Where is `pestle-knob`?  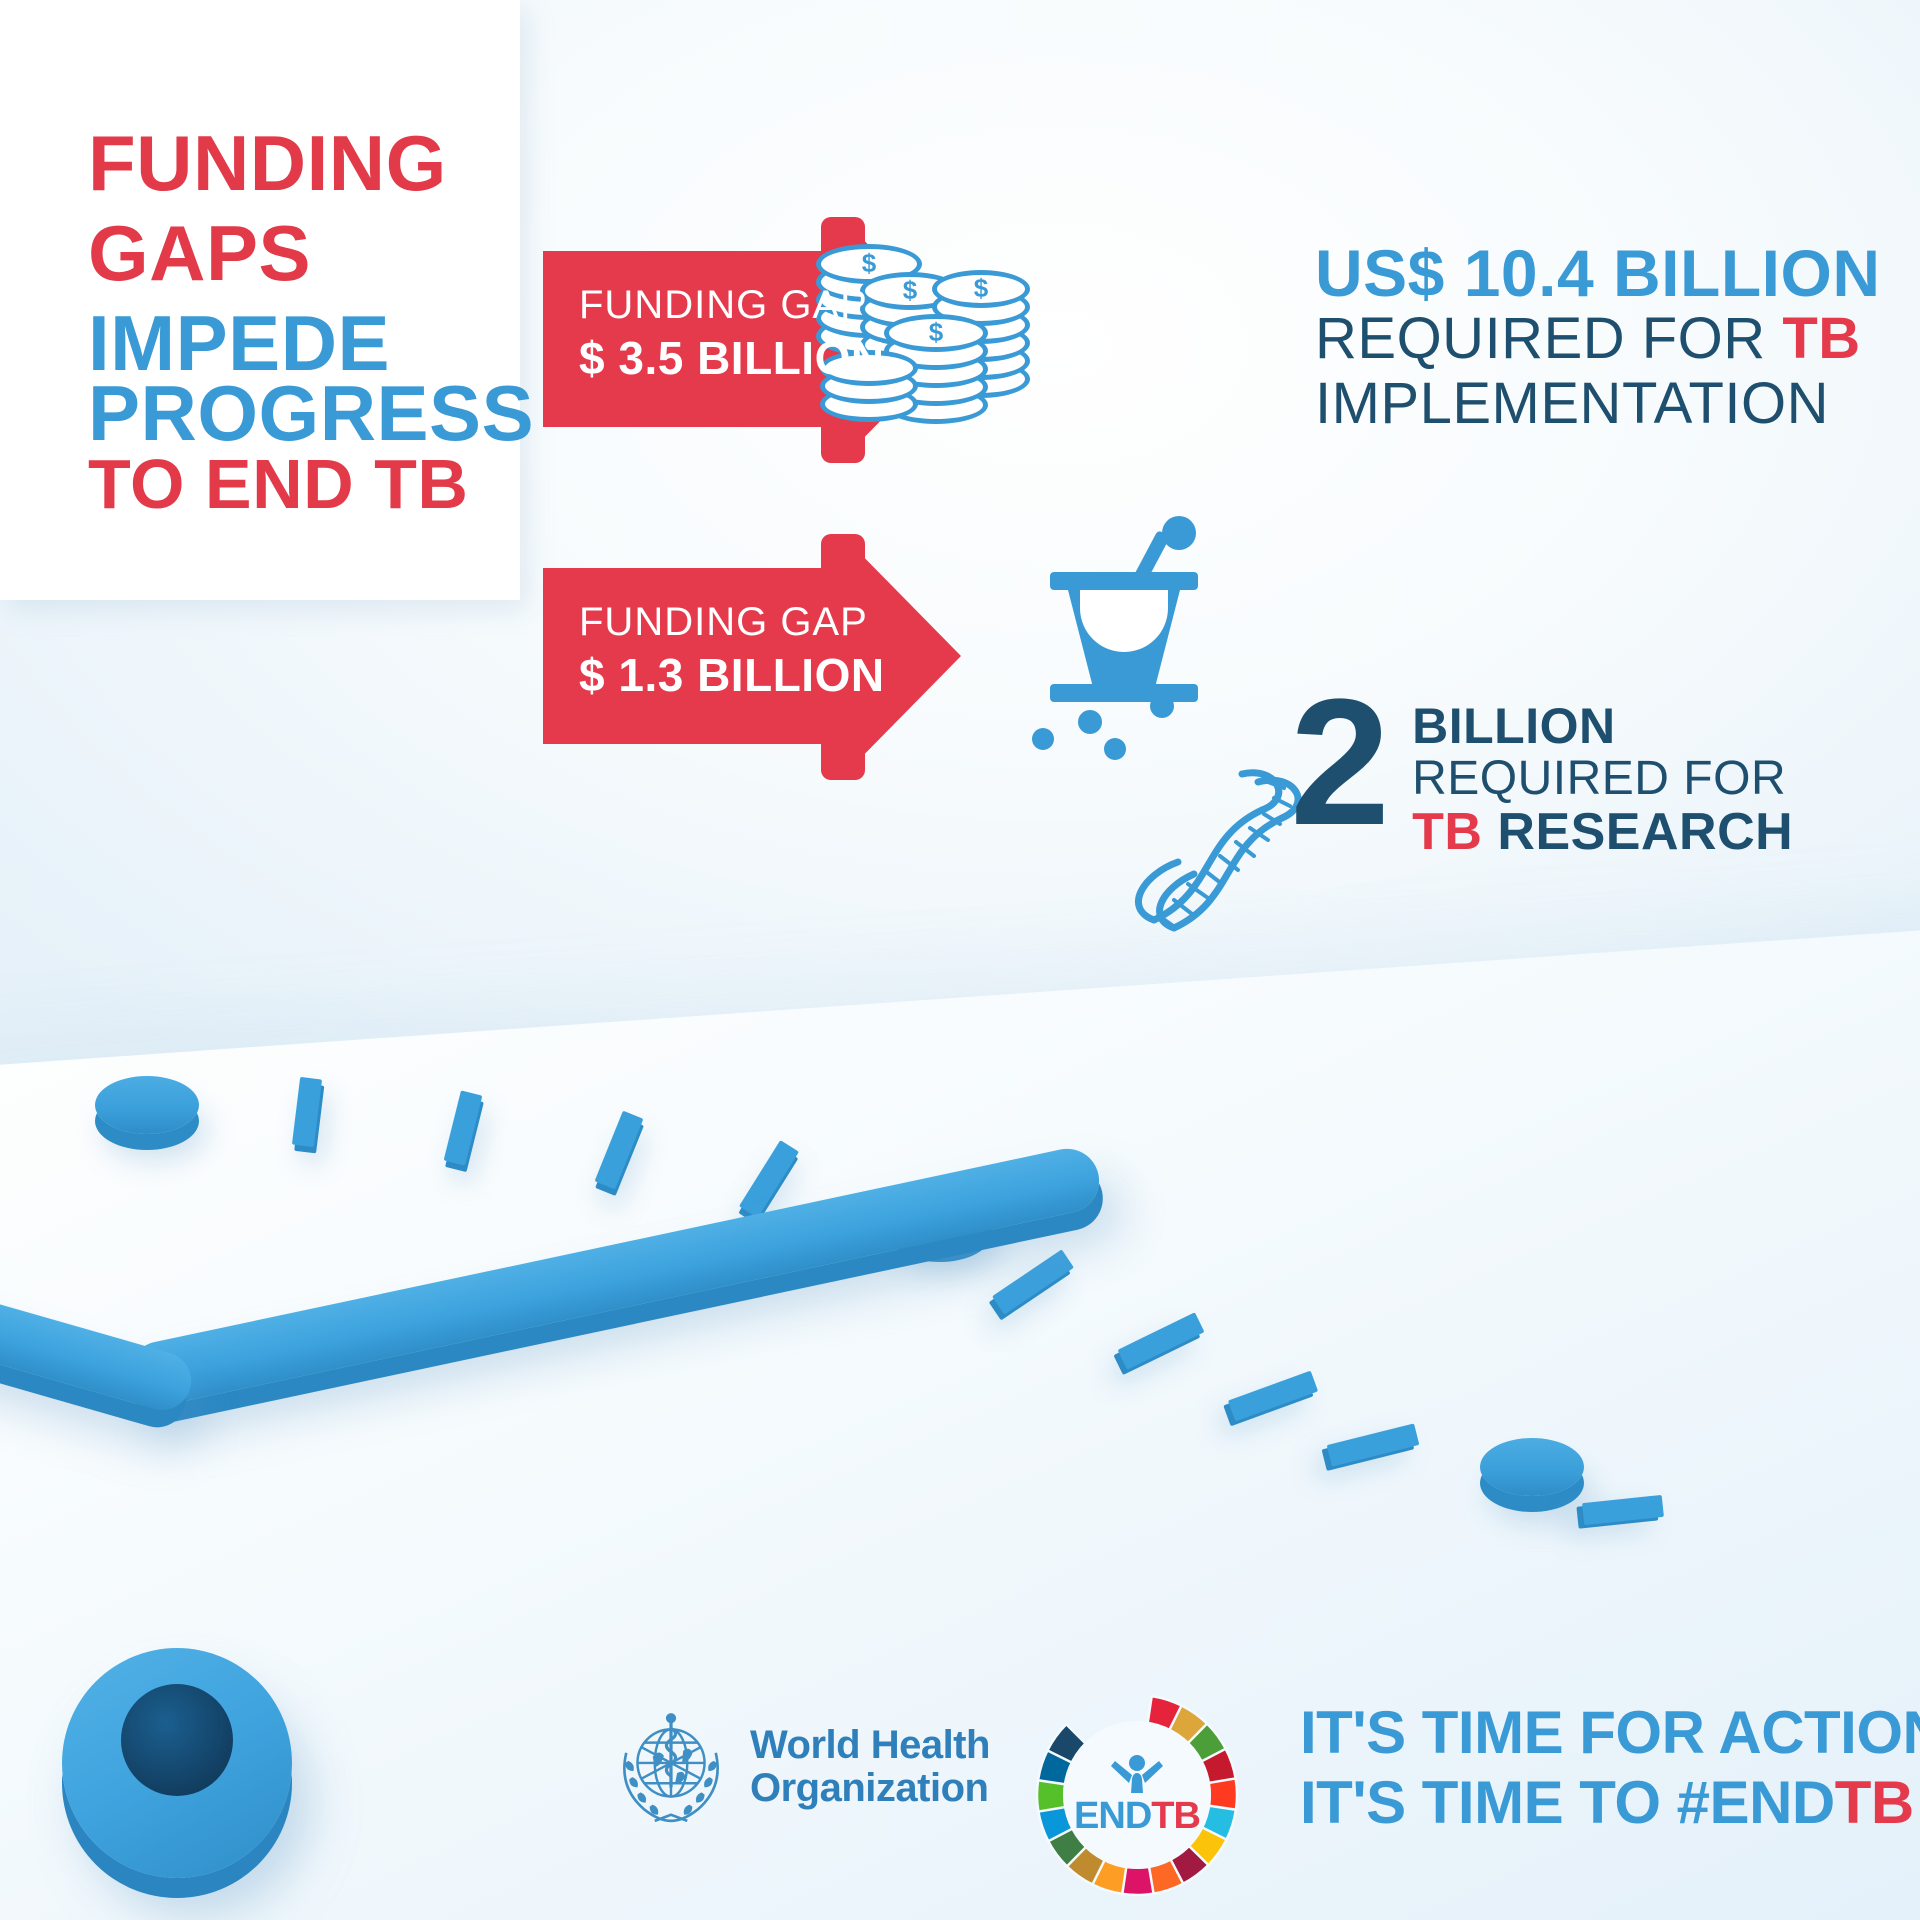
pestle-knob is located at coordinates (1179, 533).